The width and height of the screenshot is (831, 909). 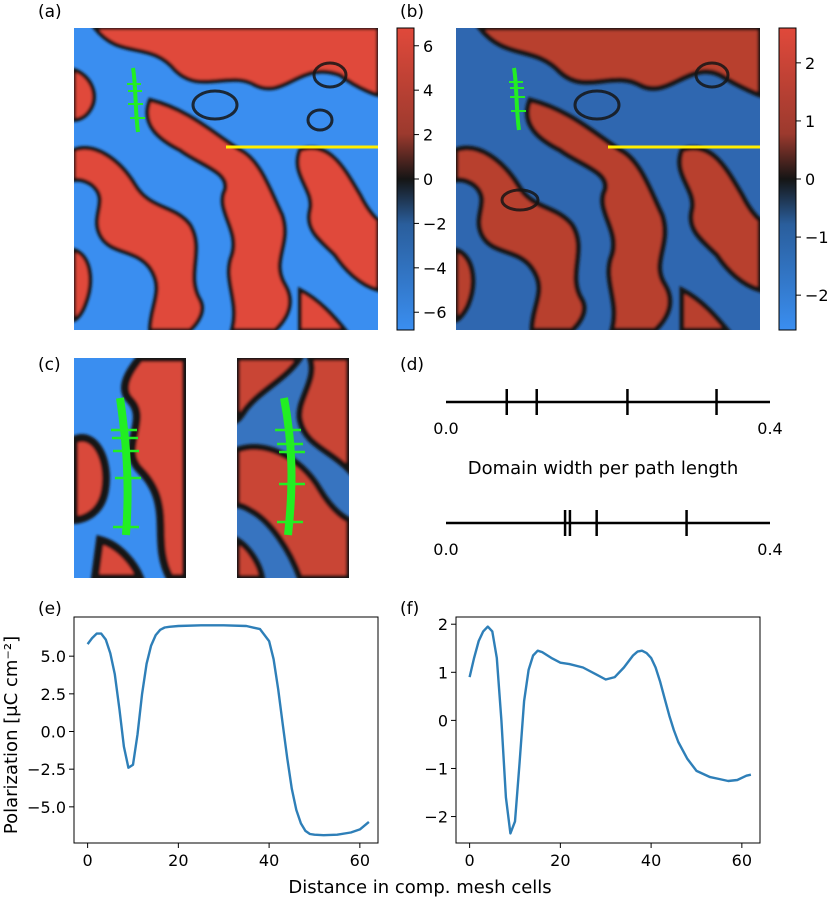 I want to click on plot-e-y-tick-label: −2.5, so click(x=46, y=769).